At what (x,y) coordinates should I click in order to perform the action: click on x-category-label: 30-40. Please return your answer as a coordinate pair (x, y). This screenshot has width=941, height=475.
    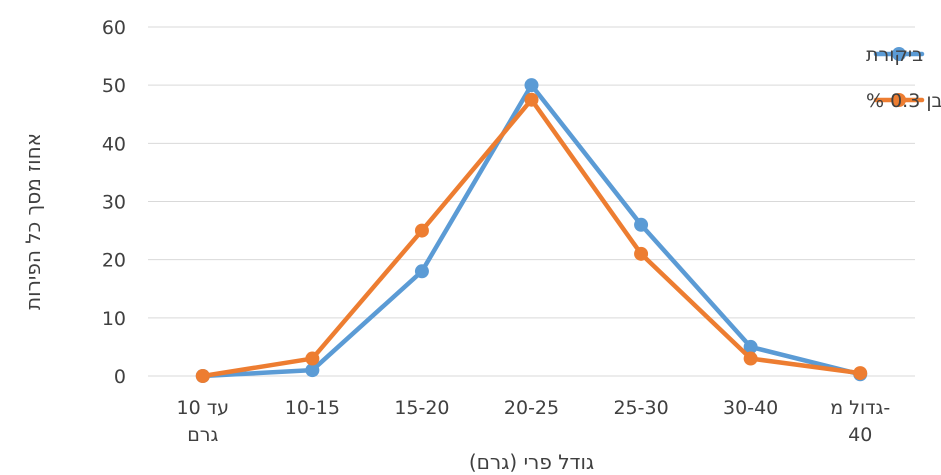
    Looking at the image, I should click on (750, 408).